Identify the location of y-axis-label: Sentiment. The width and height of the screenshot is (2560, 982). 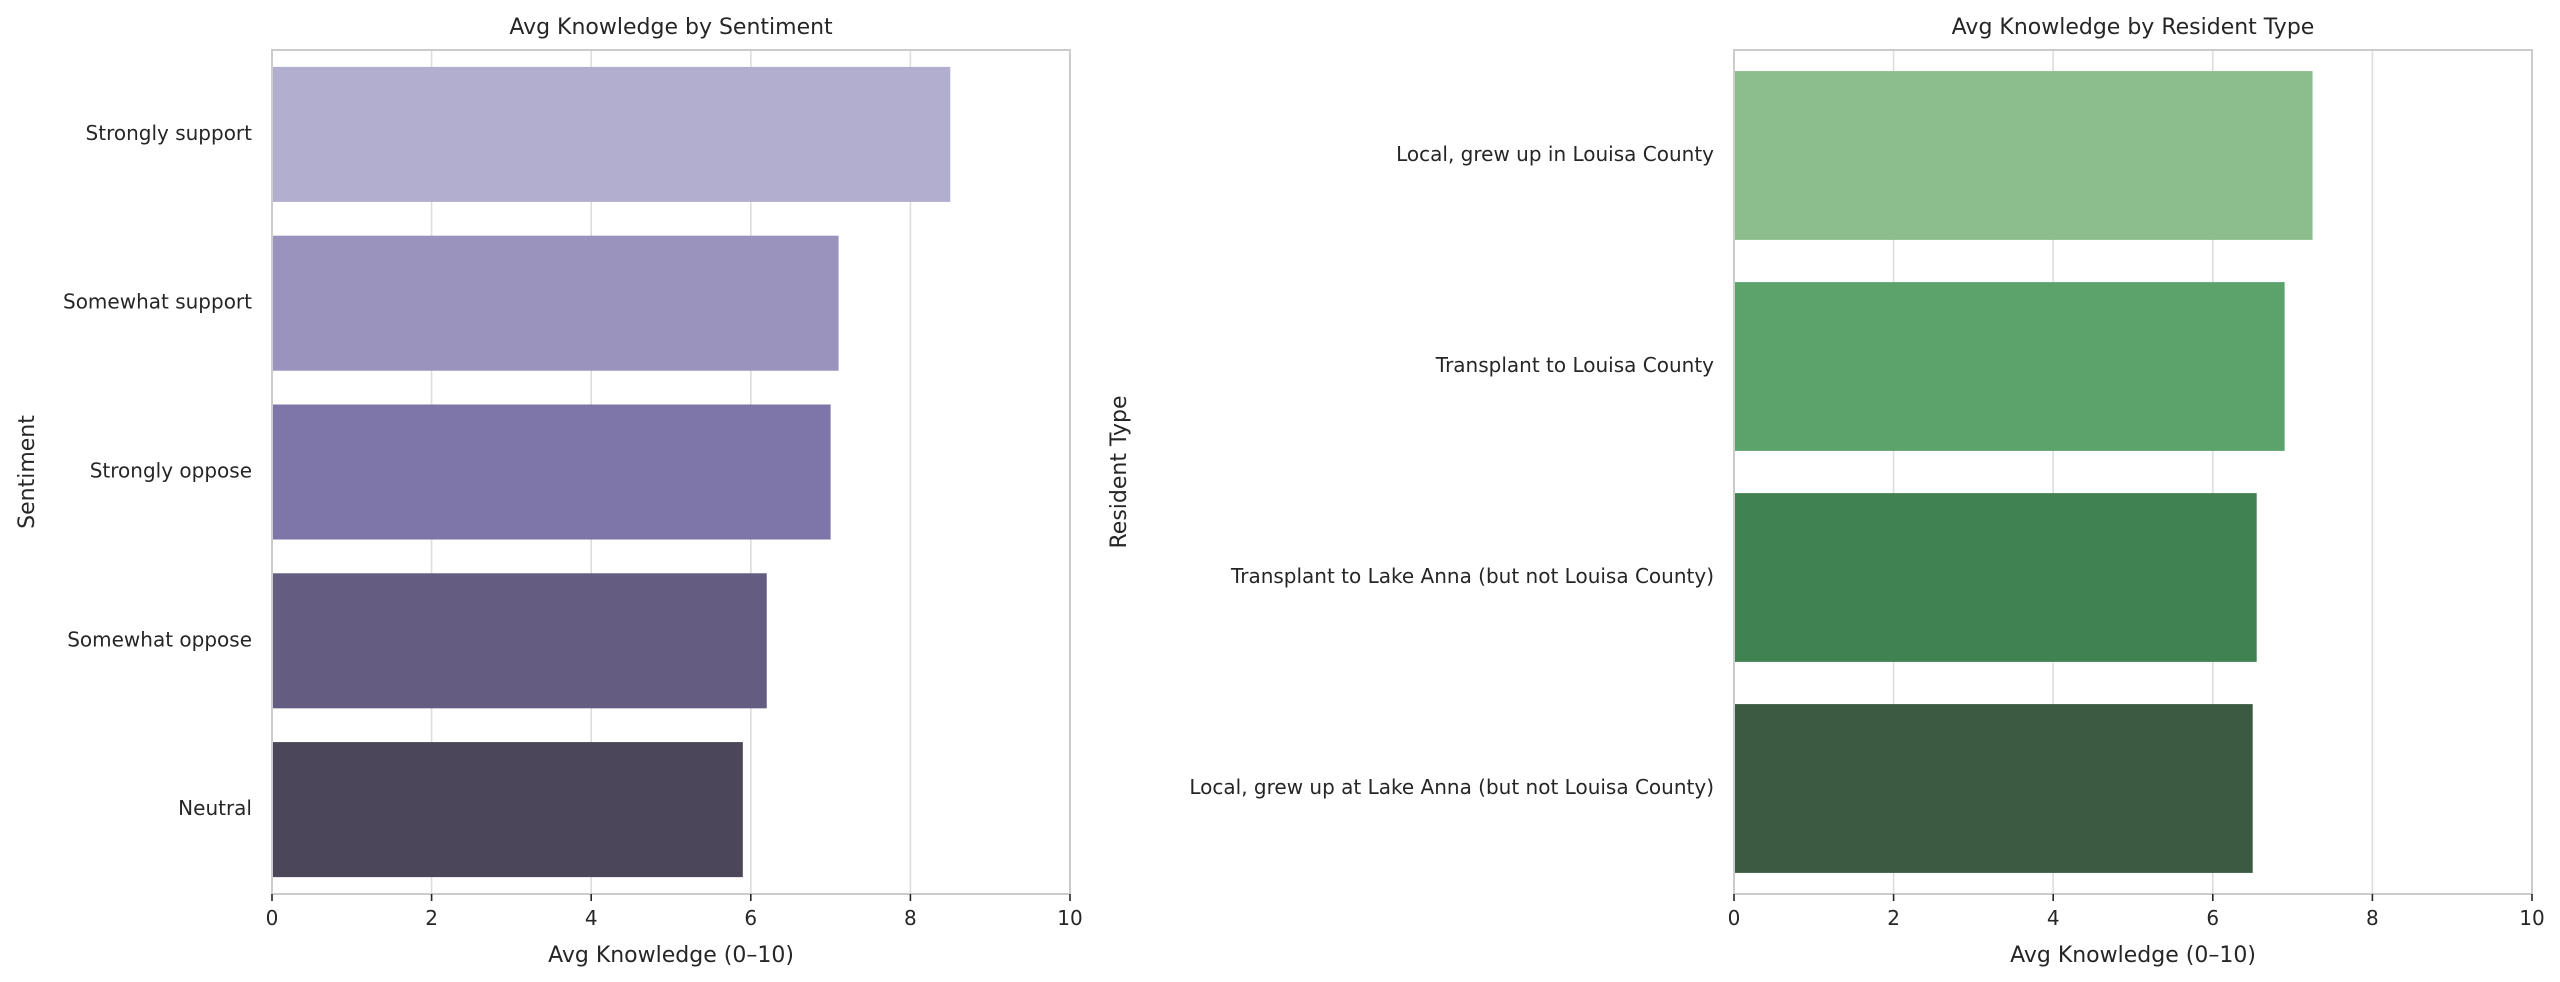
(27, 472).